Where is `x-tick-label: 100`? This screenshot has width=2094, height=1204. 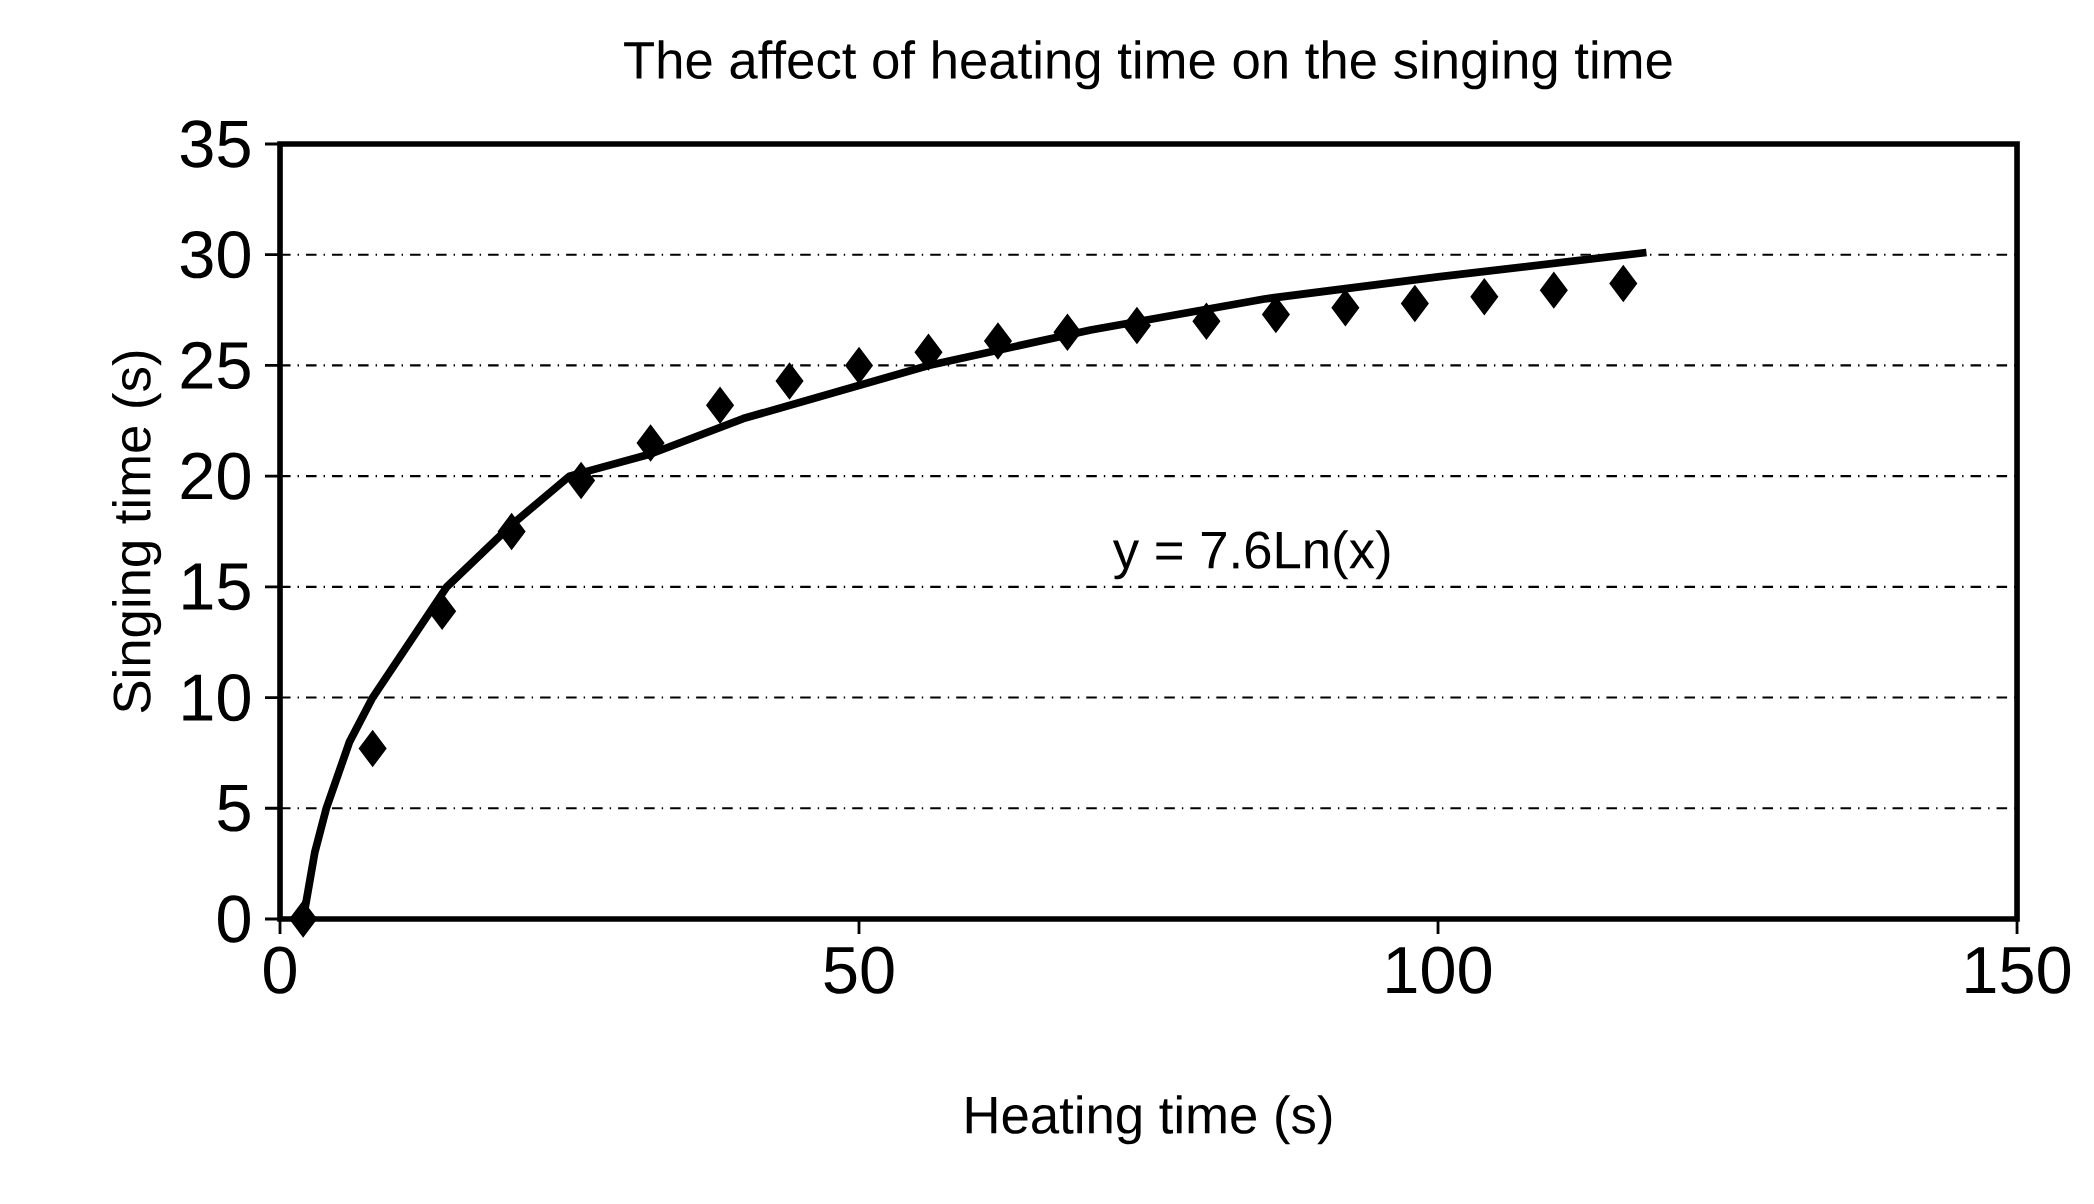
x-tick-label: 100 is located at coordinates (1439, 970).